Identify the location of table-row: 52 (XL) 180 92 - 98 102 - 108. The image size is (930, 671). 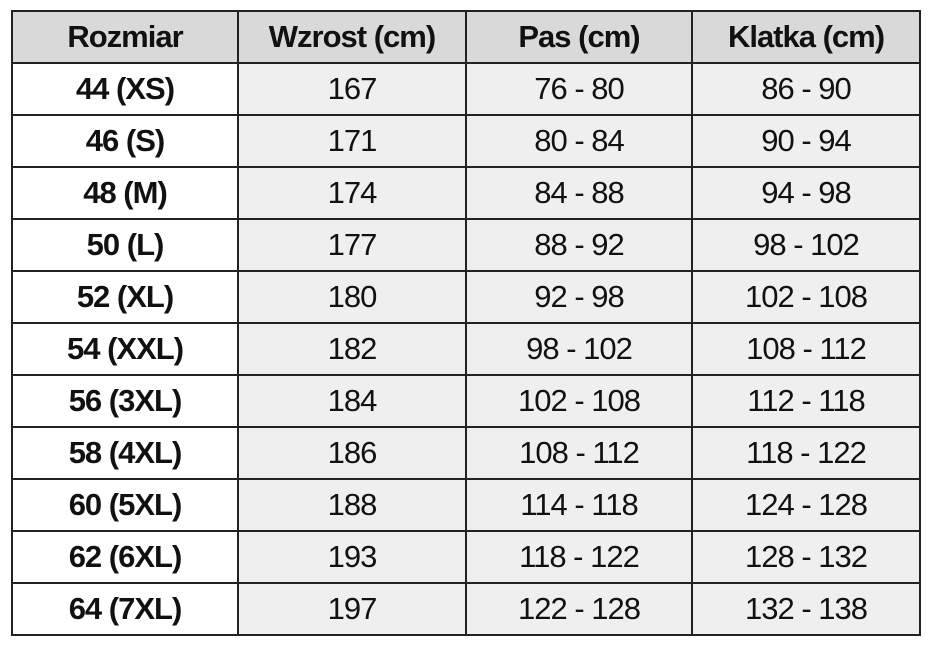
(466, 297).